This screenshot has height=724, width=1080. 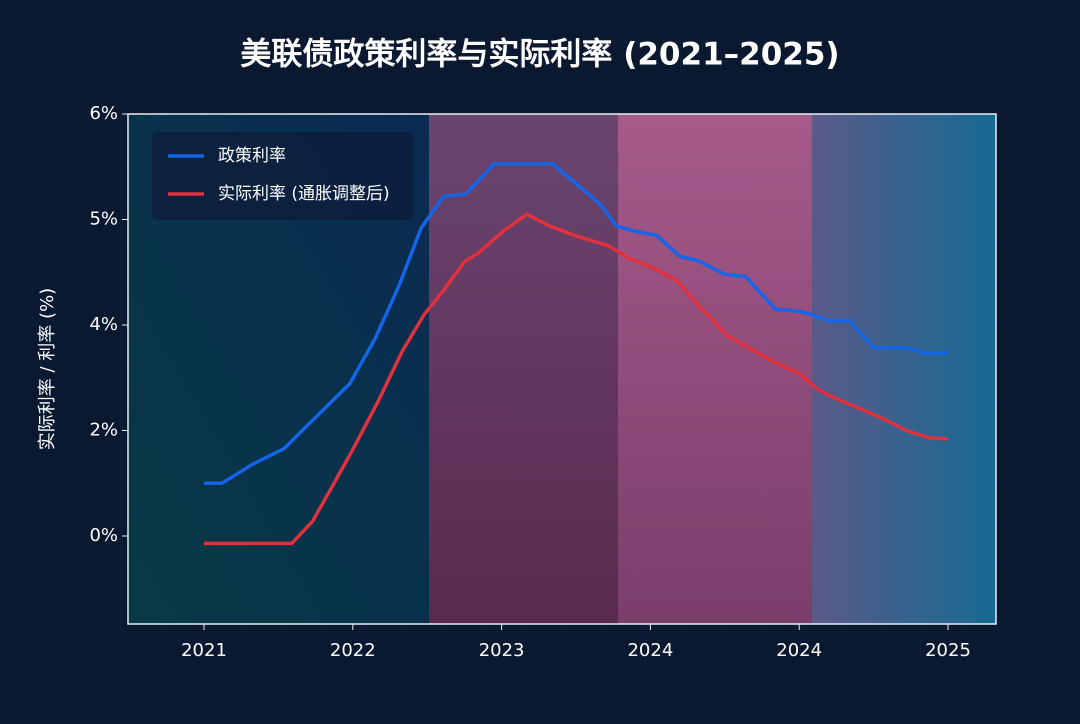 What do you see at coordinates (103, 219) in the screenshot?
I see `y-tick-label: 5%` at bounding box center [103, 219].